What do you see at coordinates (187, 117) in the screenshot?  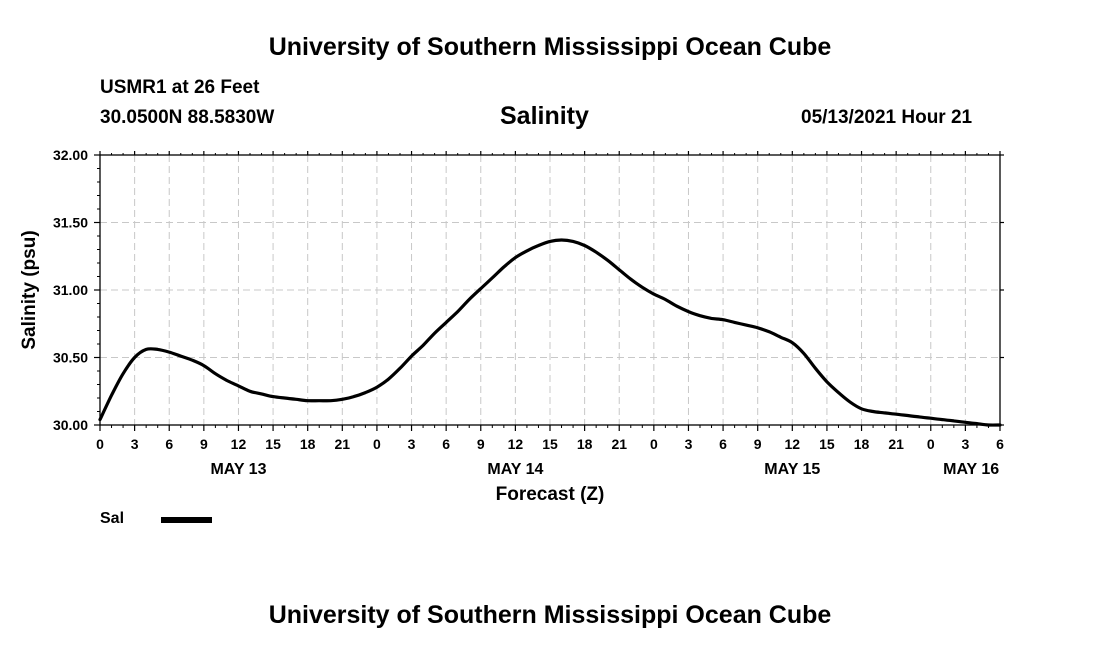 I see `station-coords: 30.0500N 88.5830W` at bounding box center [187, 117].